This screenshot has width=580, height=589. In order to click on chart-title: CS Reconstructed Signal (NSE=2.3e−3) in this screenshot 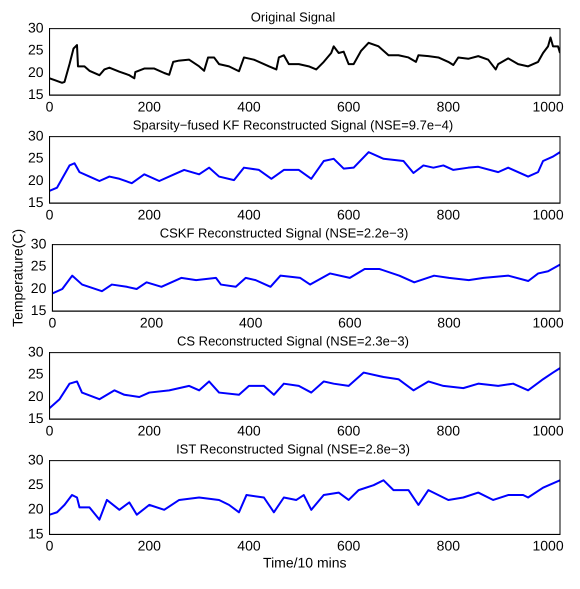, I will do `click(293, 340)`.